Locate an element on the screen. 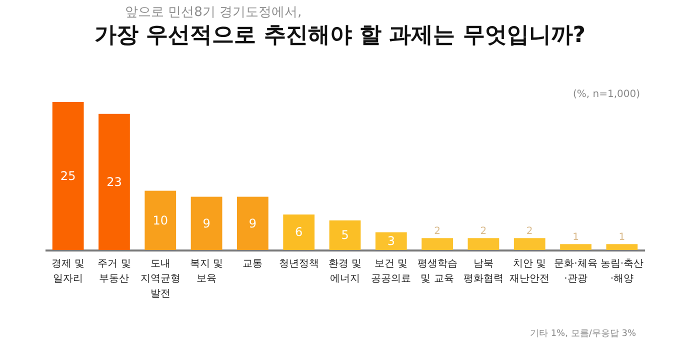 This screenshot has height=346, width=680. x-tick-label: 남북 평화협력 is located at coordinates (483, 271).